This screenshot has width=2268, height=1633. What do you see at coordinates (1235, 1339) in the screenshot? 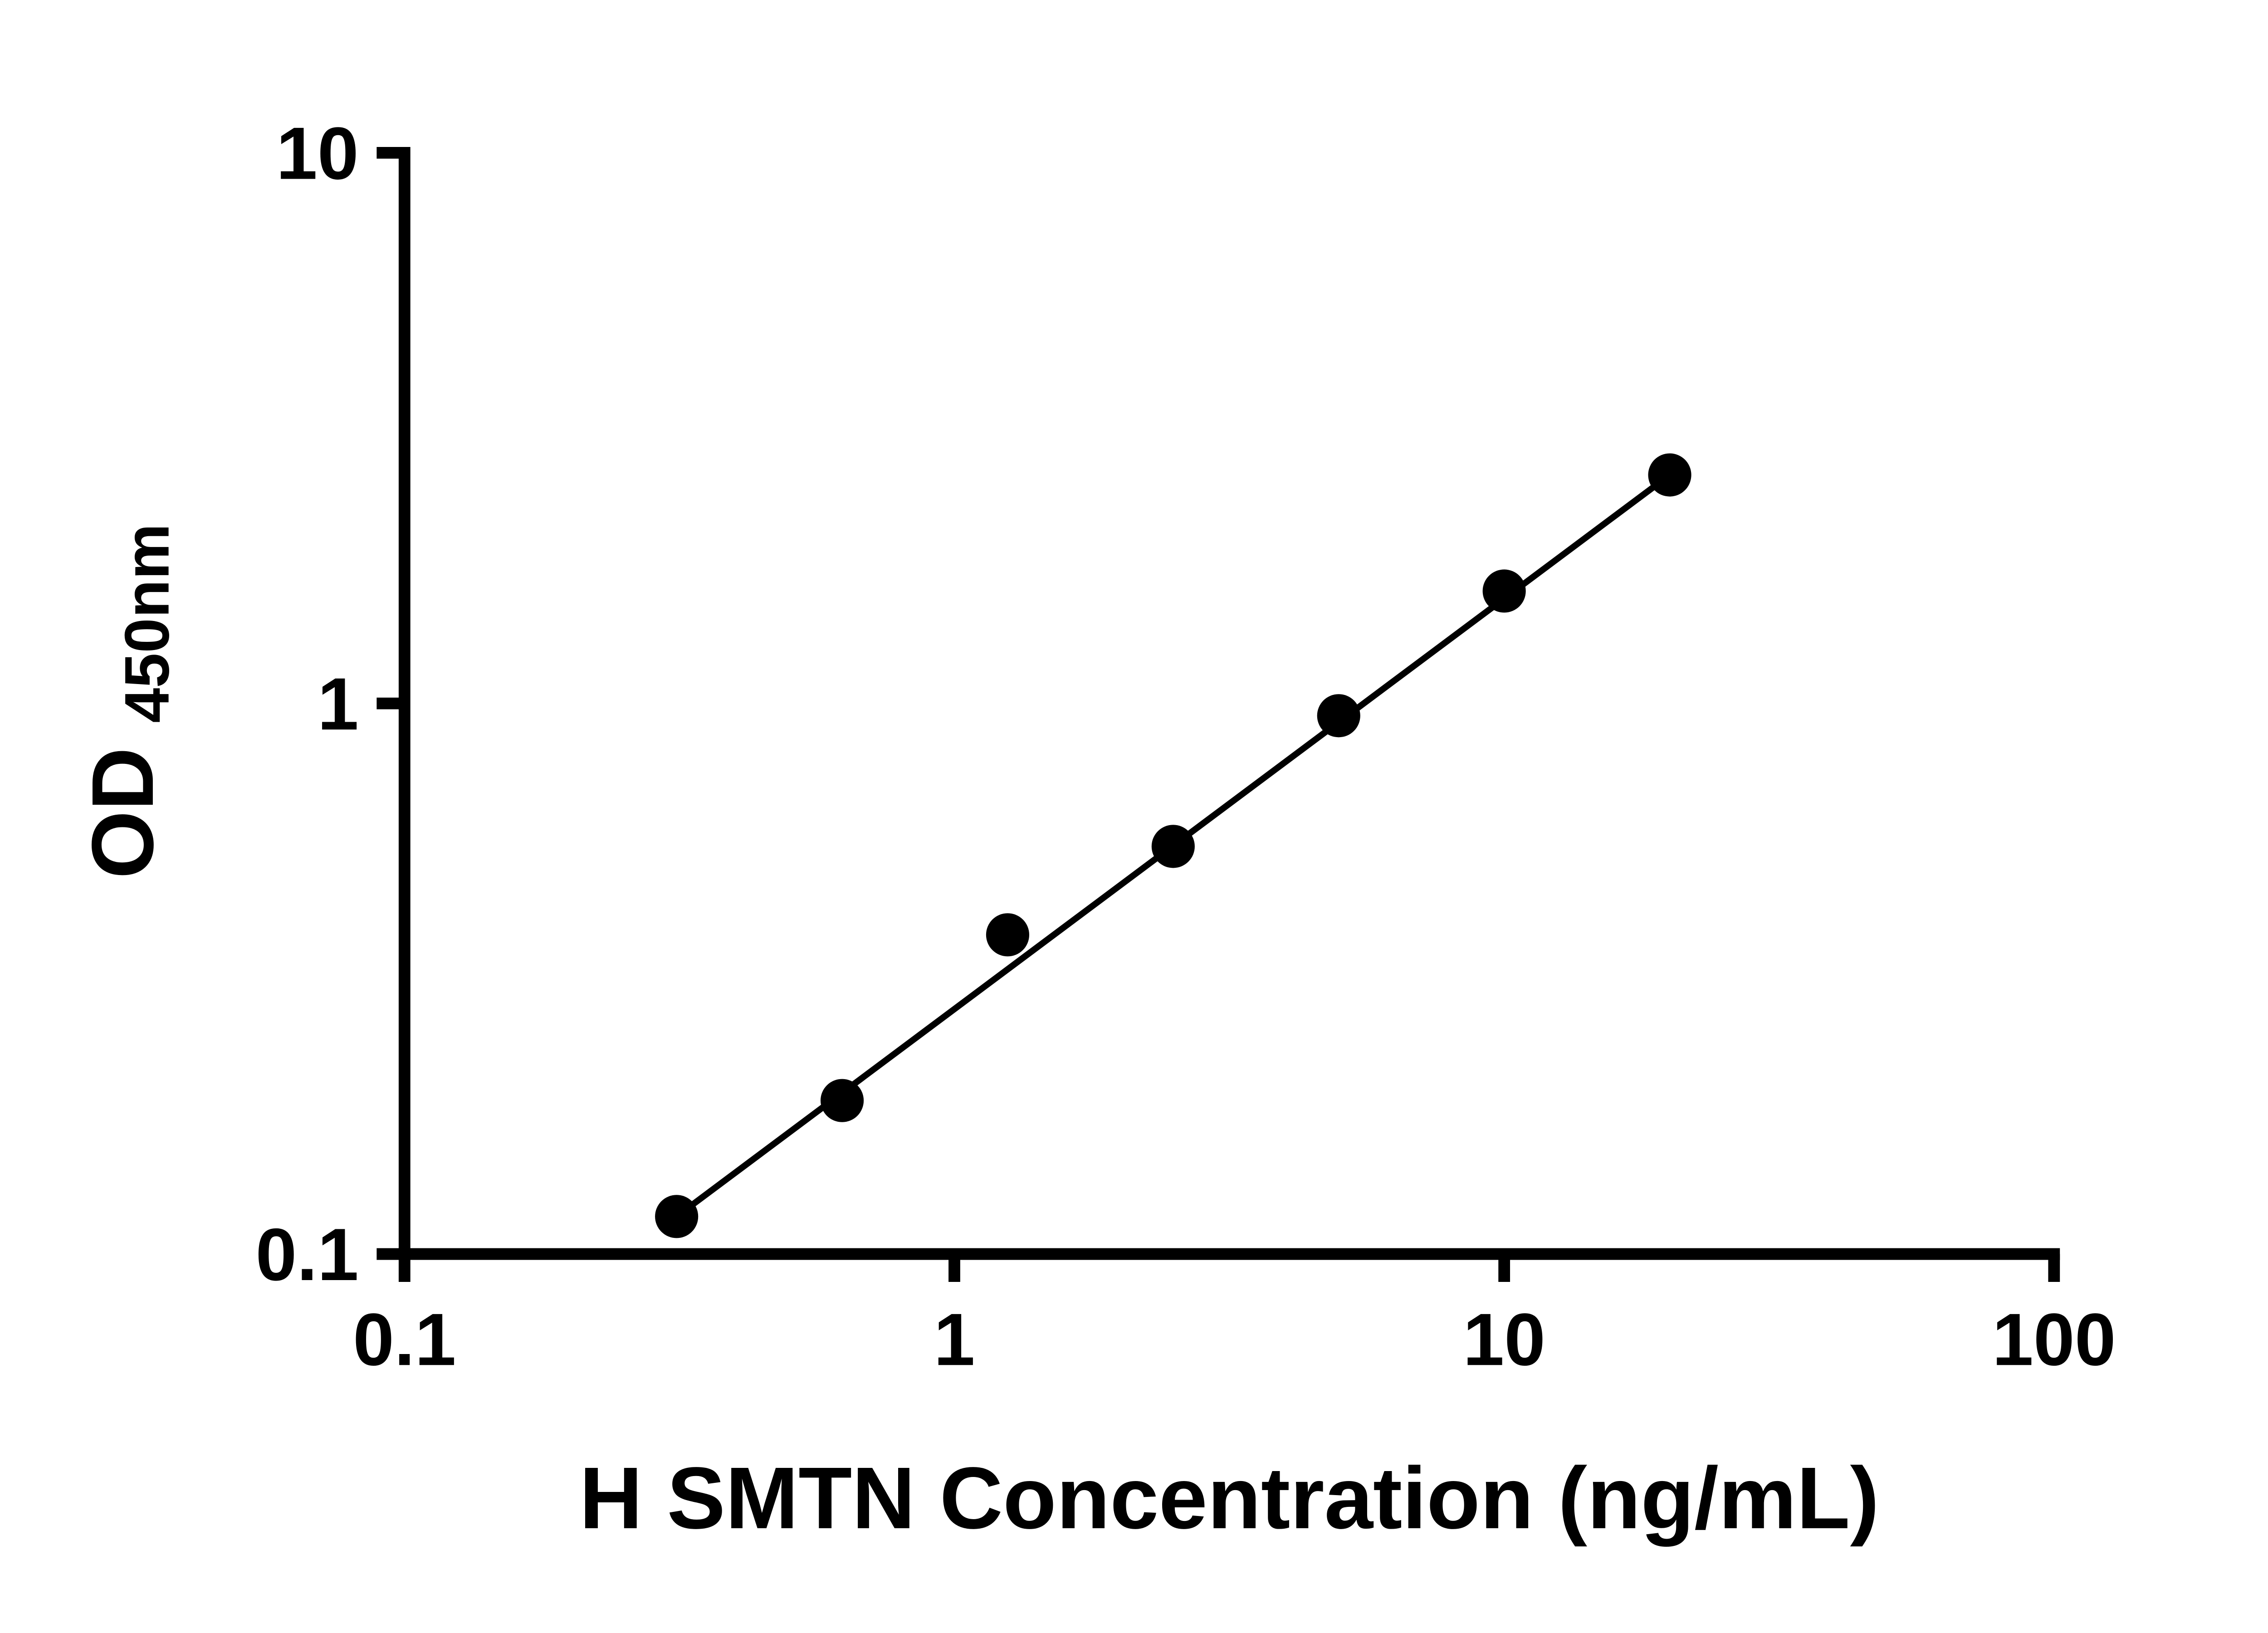
I see `x-axis-tick-labels: 0.1 1 10 100` at bounding box center [1235, 1339].